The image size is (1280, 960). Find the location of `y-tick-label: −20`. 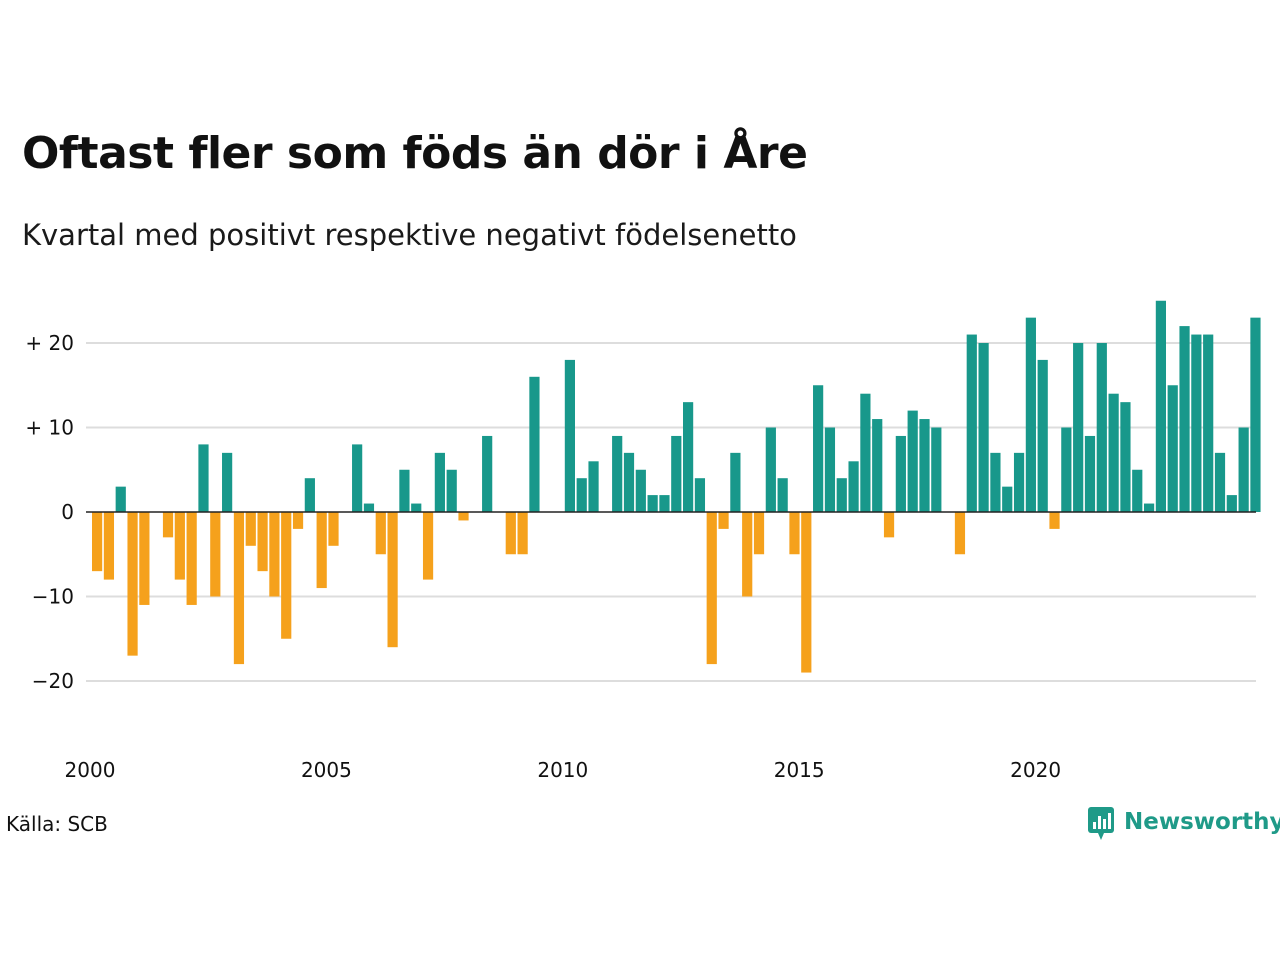

y-tick-label: −20 is located at coordinates (53, 681).